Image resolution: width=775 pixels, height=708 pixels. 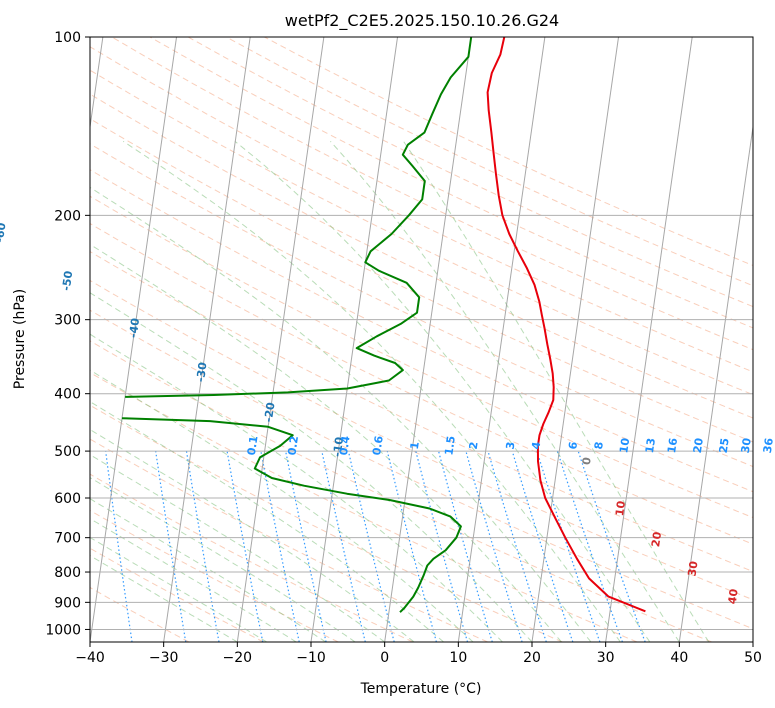 What do you see at coordinates (67, 38) in the screenshot?
I see `y-tick-label: 100` at bounding box center [67, 38].